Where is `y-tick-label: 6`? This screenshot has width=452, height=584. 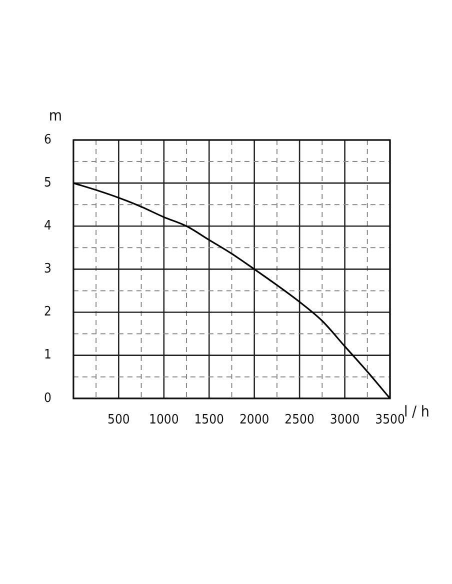 y-tick-label: 6 is located at coordinates (48, 140).